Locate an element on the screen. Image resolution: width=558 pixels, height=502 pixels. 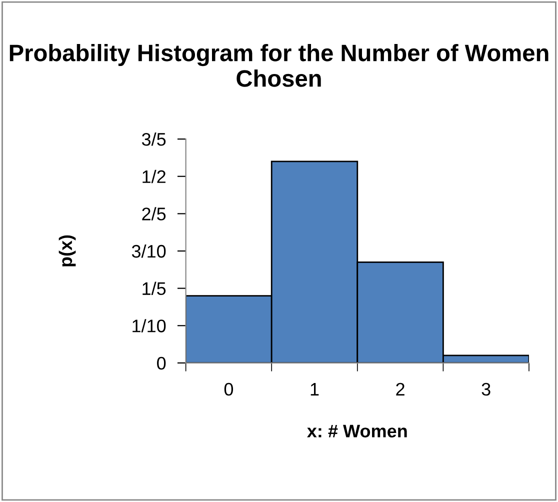
chart-title: Probability Histogram for the Number of Women Chosen is located at coordinates (279, 65).